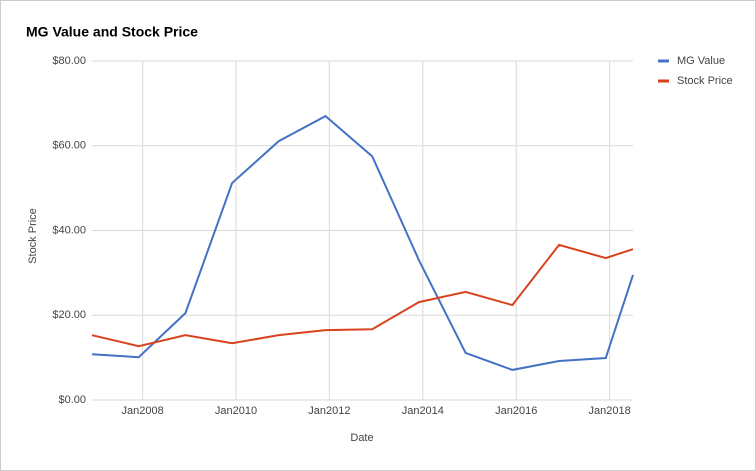 The height and width of the screenshot is (471, 756). I want to click on y-tick-label: $80.00, so click(69, 61).